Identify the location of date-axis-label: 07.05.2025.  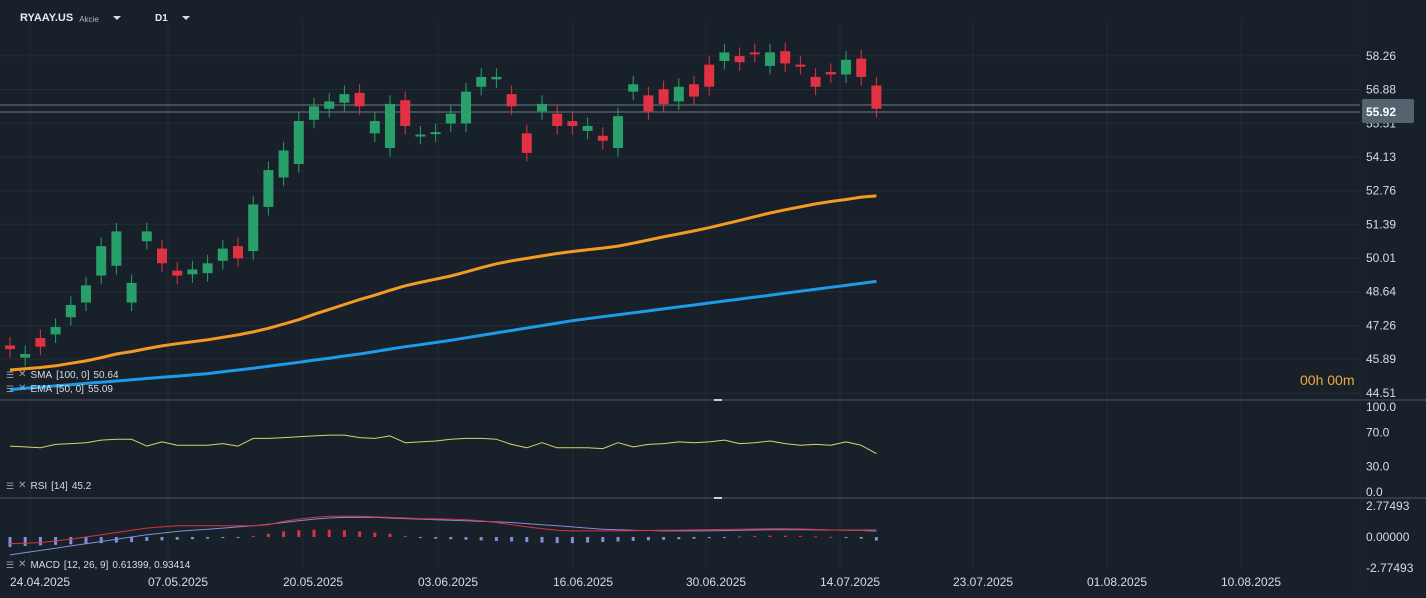
(178, 582).